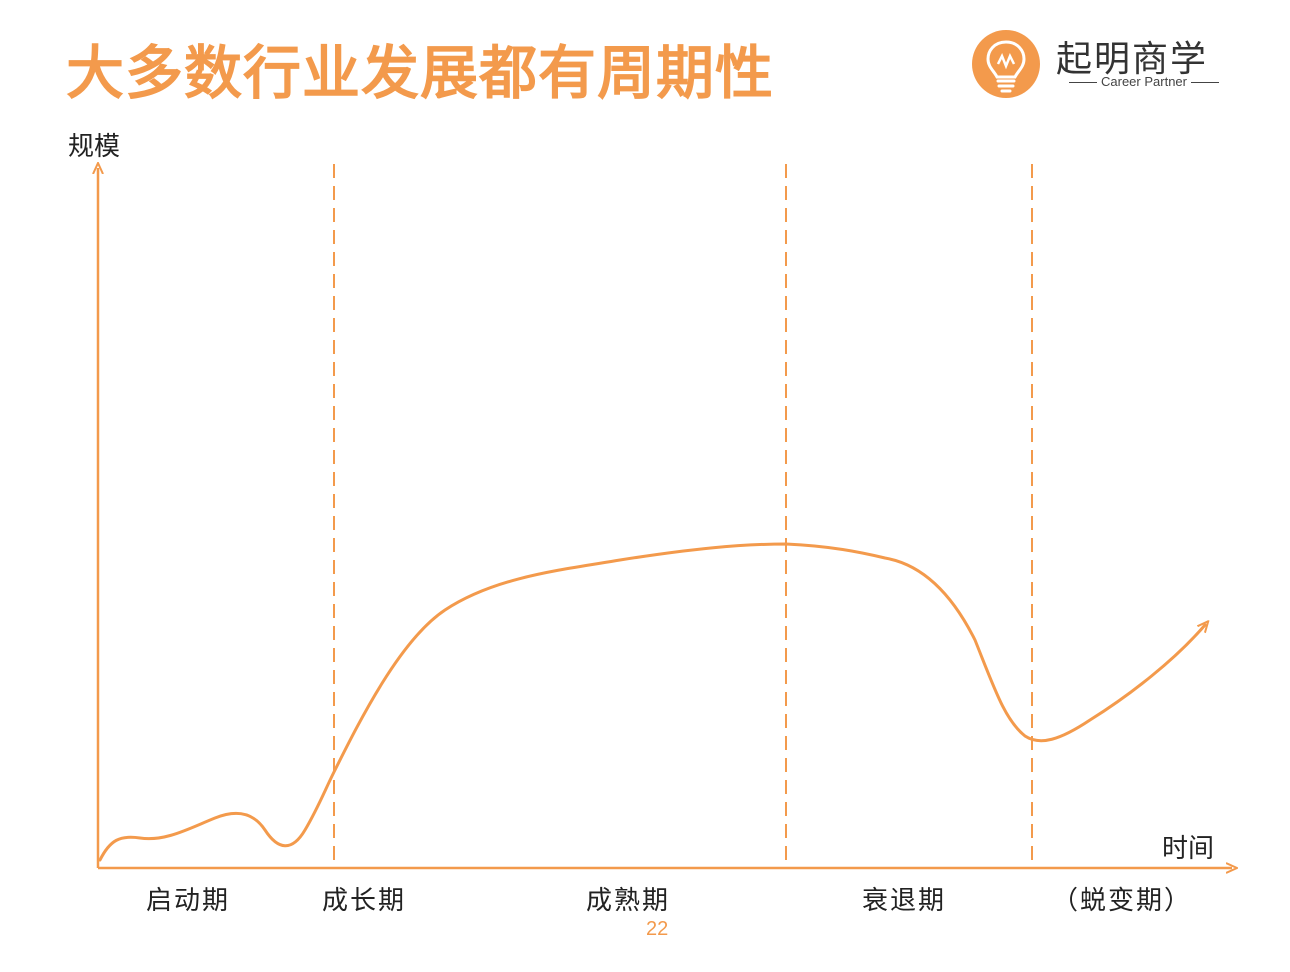  What do you see at coordinates (1144, 81) in the screenshot?
I see `logo-tagline: Career Partner` at bounding box center [1144, 81].